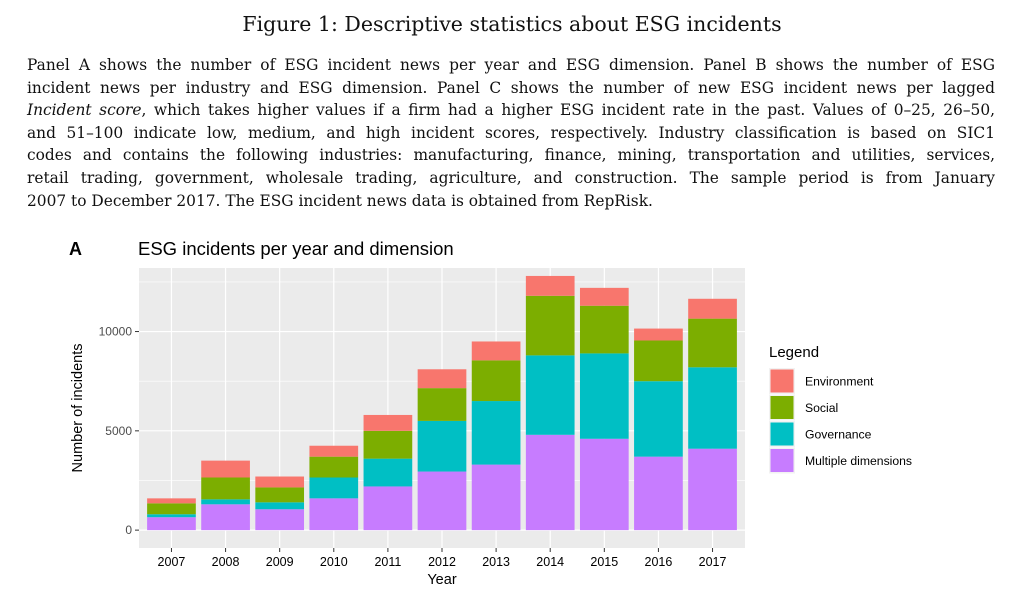  Describe the element at coordinates (821, 408) in the screenshot. I see `legend-label: Social` at that location.